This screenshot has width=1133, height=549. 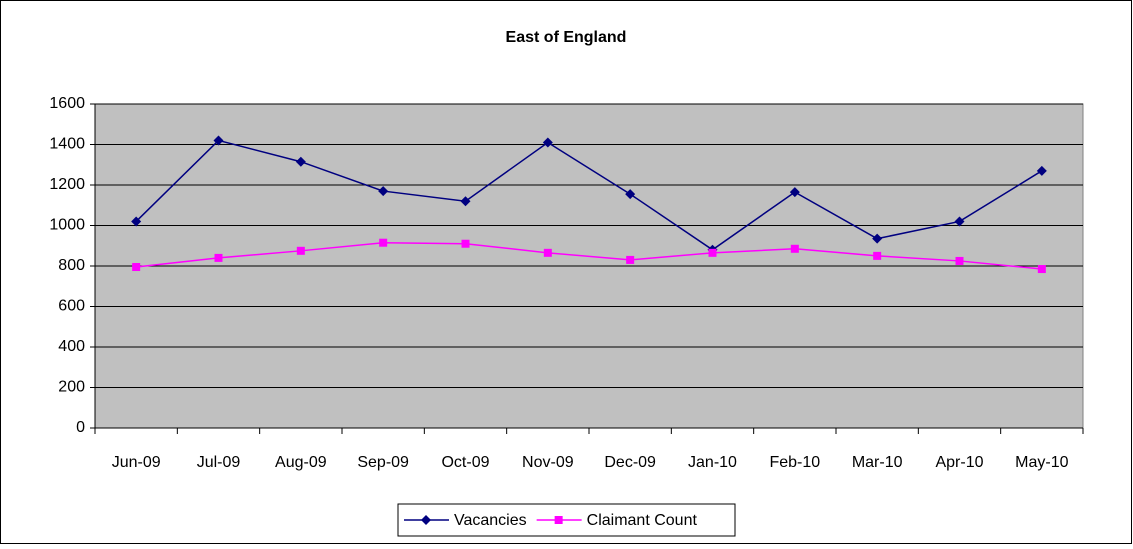 What do you see at coordinates (67, 184) in the screenshot?
I see `y-tick-label: 1200` at bounding box center [67, 184].